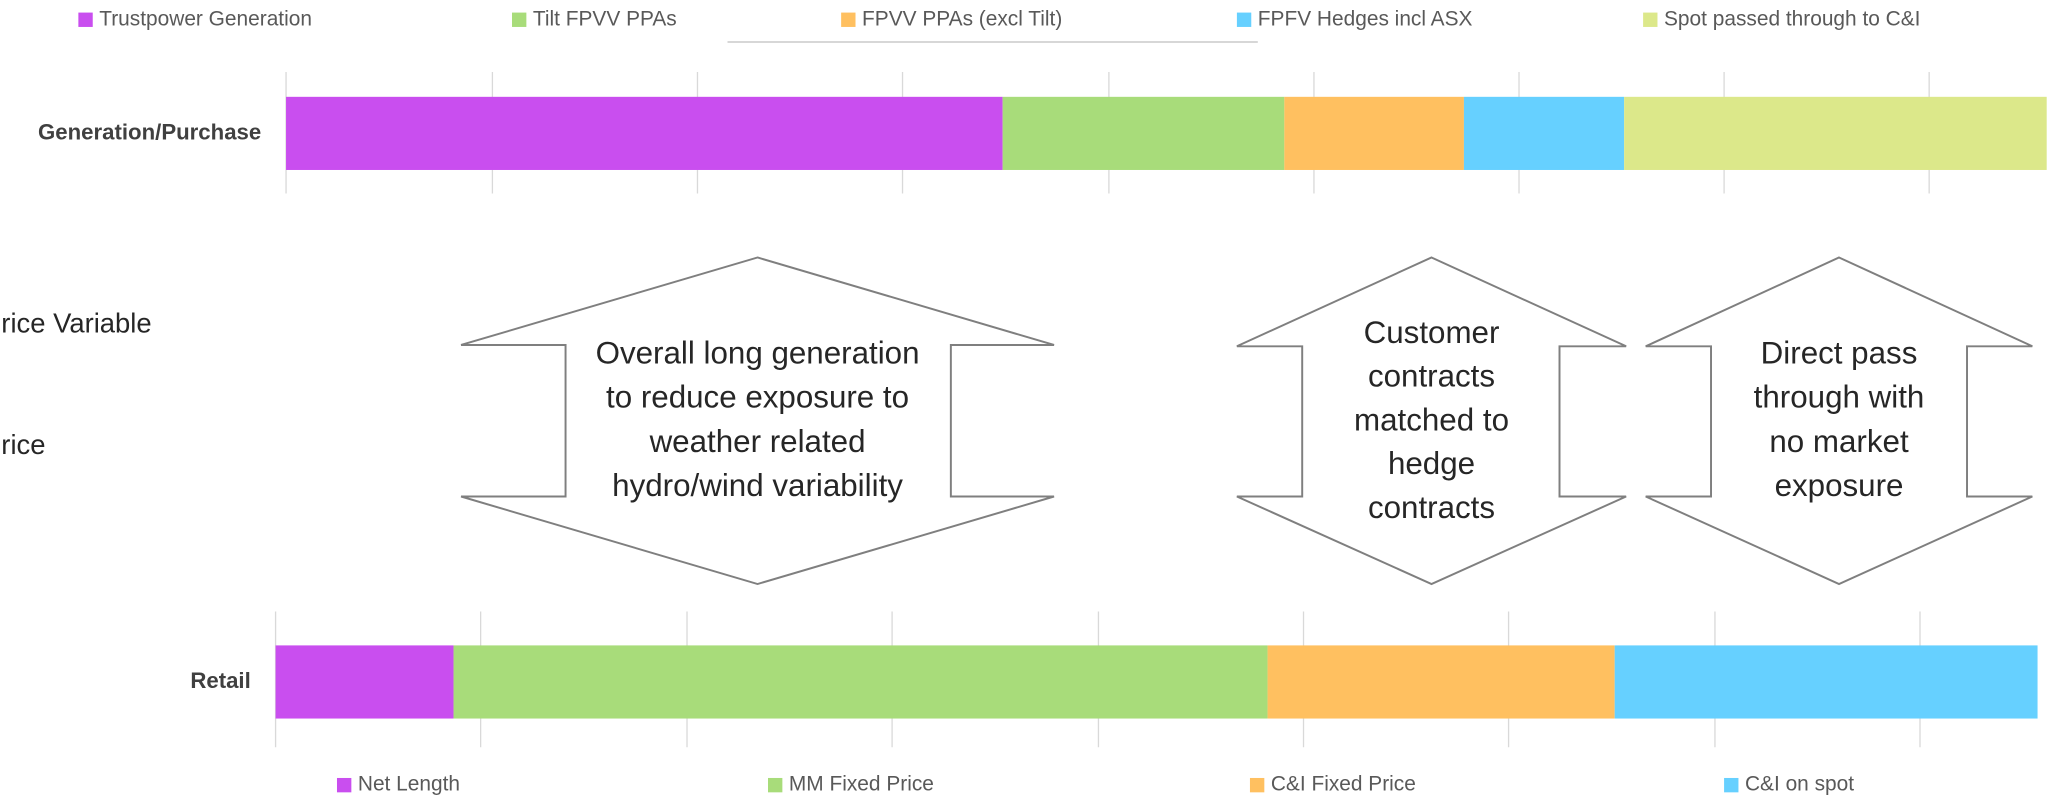 This screenshot has height=801, width=2048. I want to click on legend-label: Tilt FPVV PPAs, so click(605, 18).